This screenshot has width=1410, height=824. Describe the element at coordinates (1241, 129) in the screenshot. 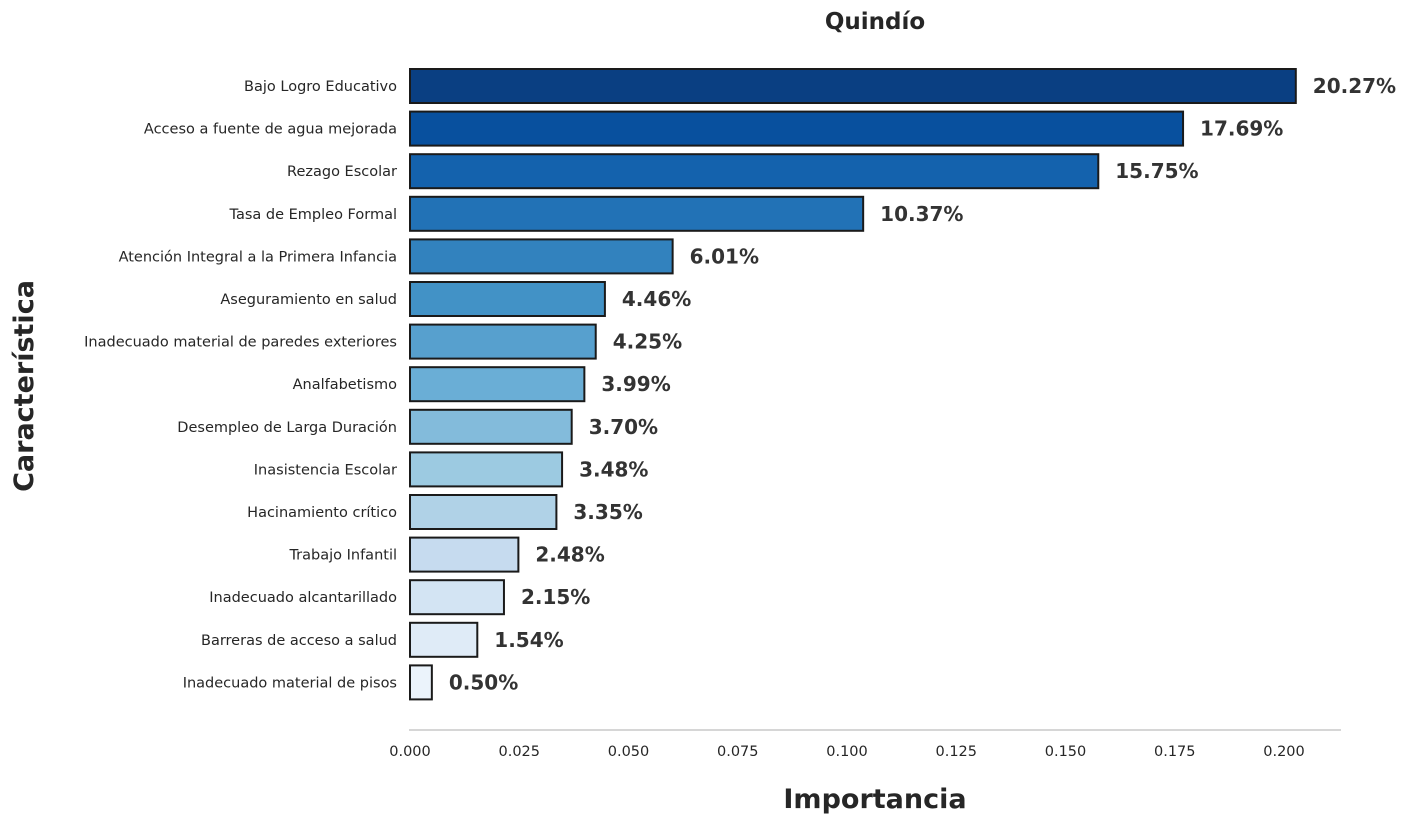

I see `data-label: 17.69%` at that location.